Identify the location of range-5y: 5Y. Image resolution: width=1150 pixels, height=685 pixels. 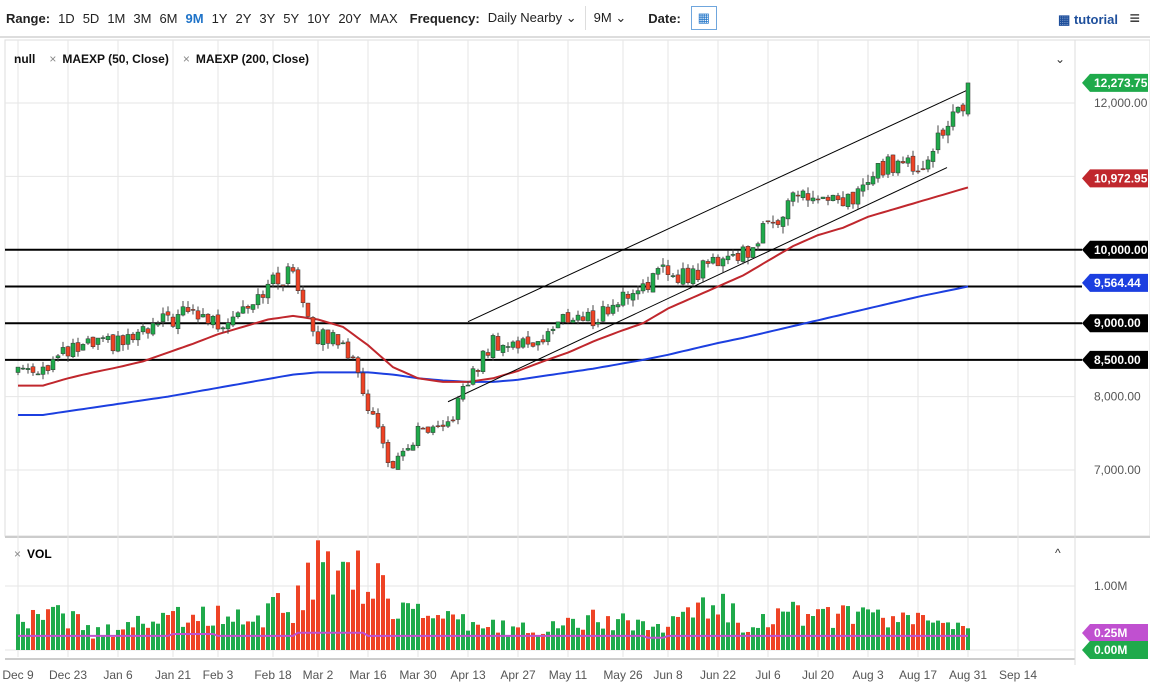
(291, 18).